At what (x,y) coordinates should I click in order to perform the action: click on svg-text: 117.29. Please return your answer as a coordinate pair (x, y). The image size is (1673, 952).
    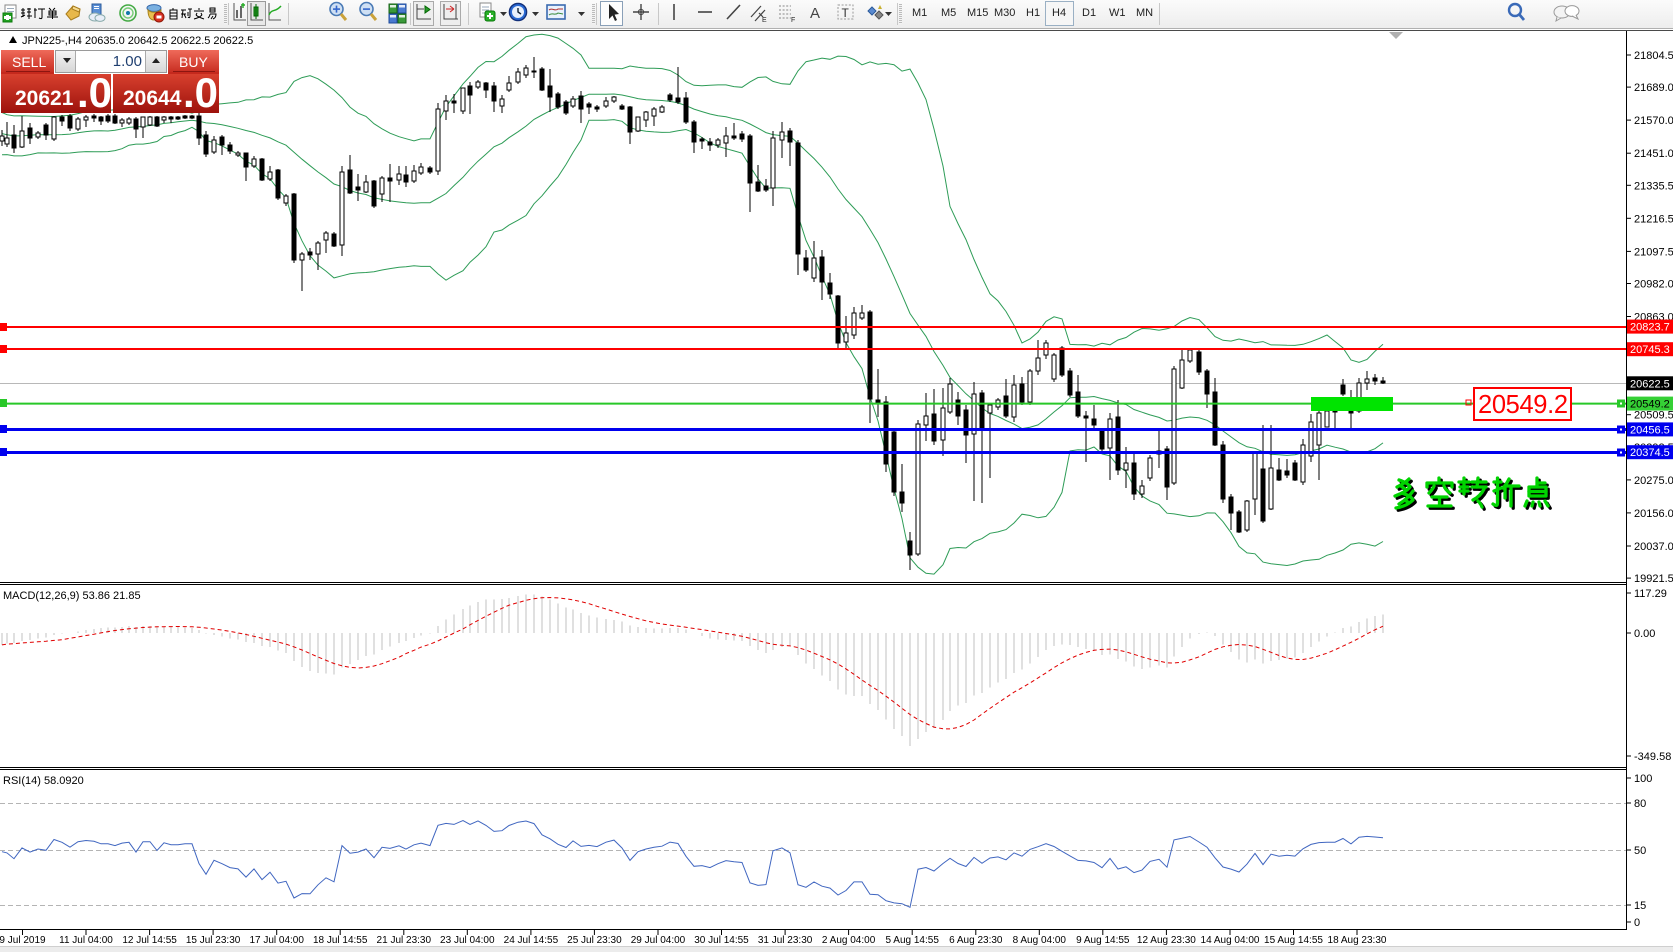
    Looking at the image, I should click on (1650, 594).